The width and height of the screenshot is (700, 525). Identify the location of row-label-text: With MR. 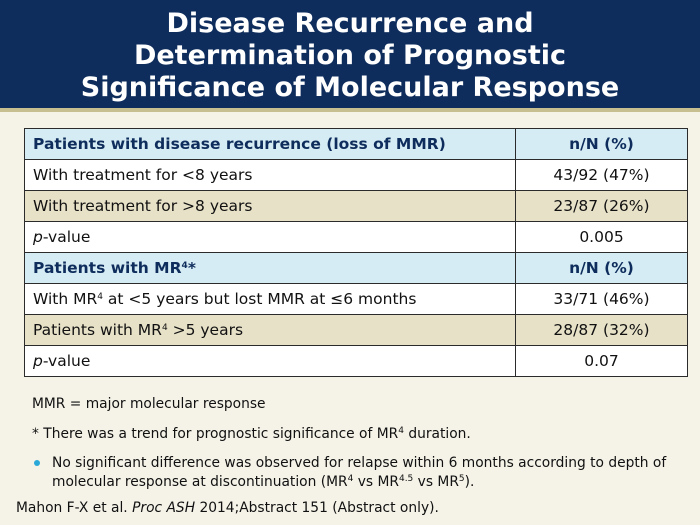
(65, 299).